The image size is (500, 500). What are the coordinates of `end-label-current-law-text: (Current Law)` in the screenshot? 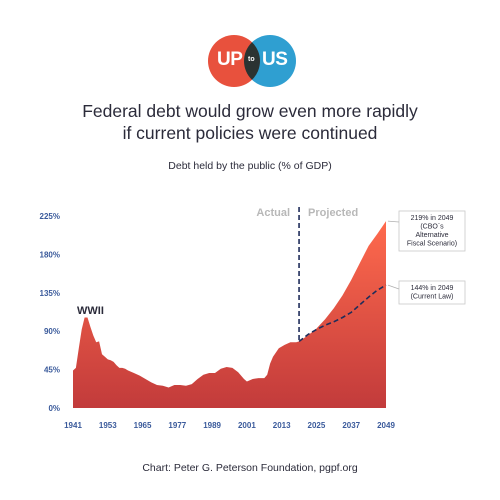 It's located at (432, 297).